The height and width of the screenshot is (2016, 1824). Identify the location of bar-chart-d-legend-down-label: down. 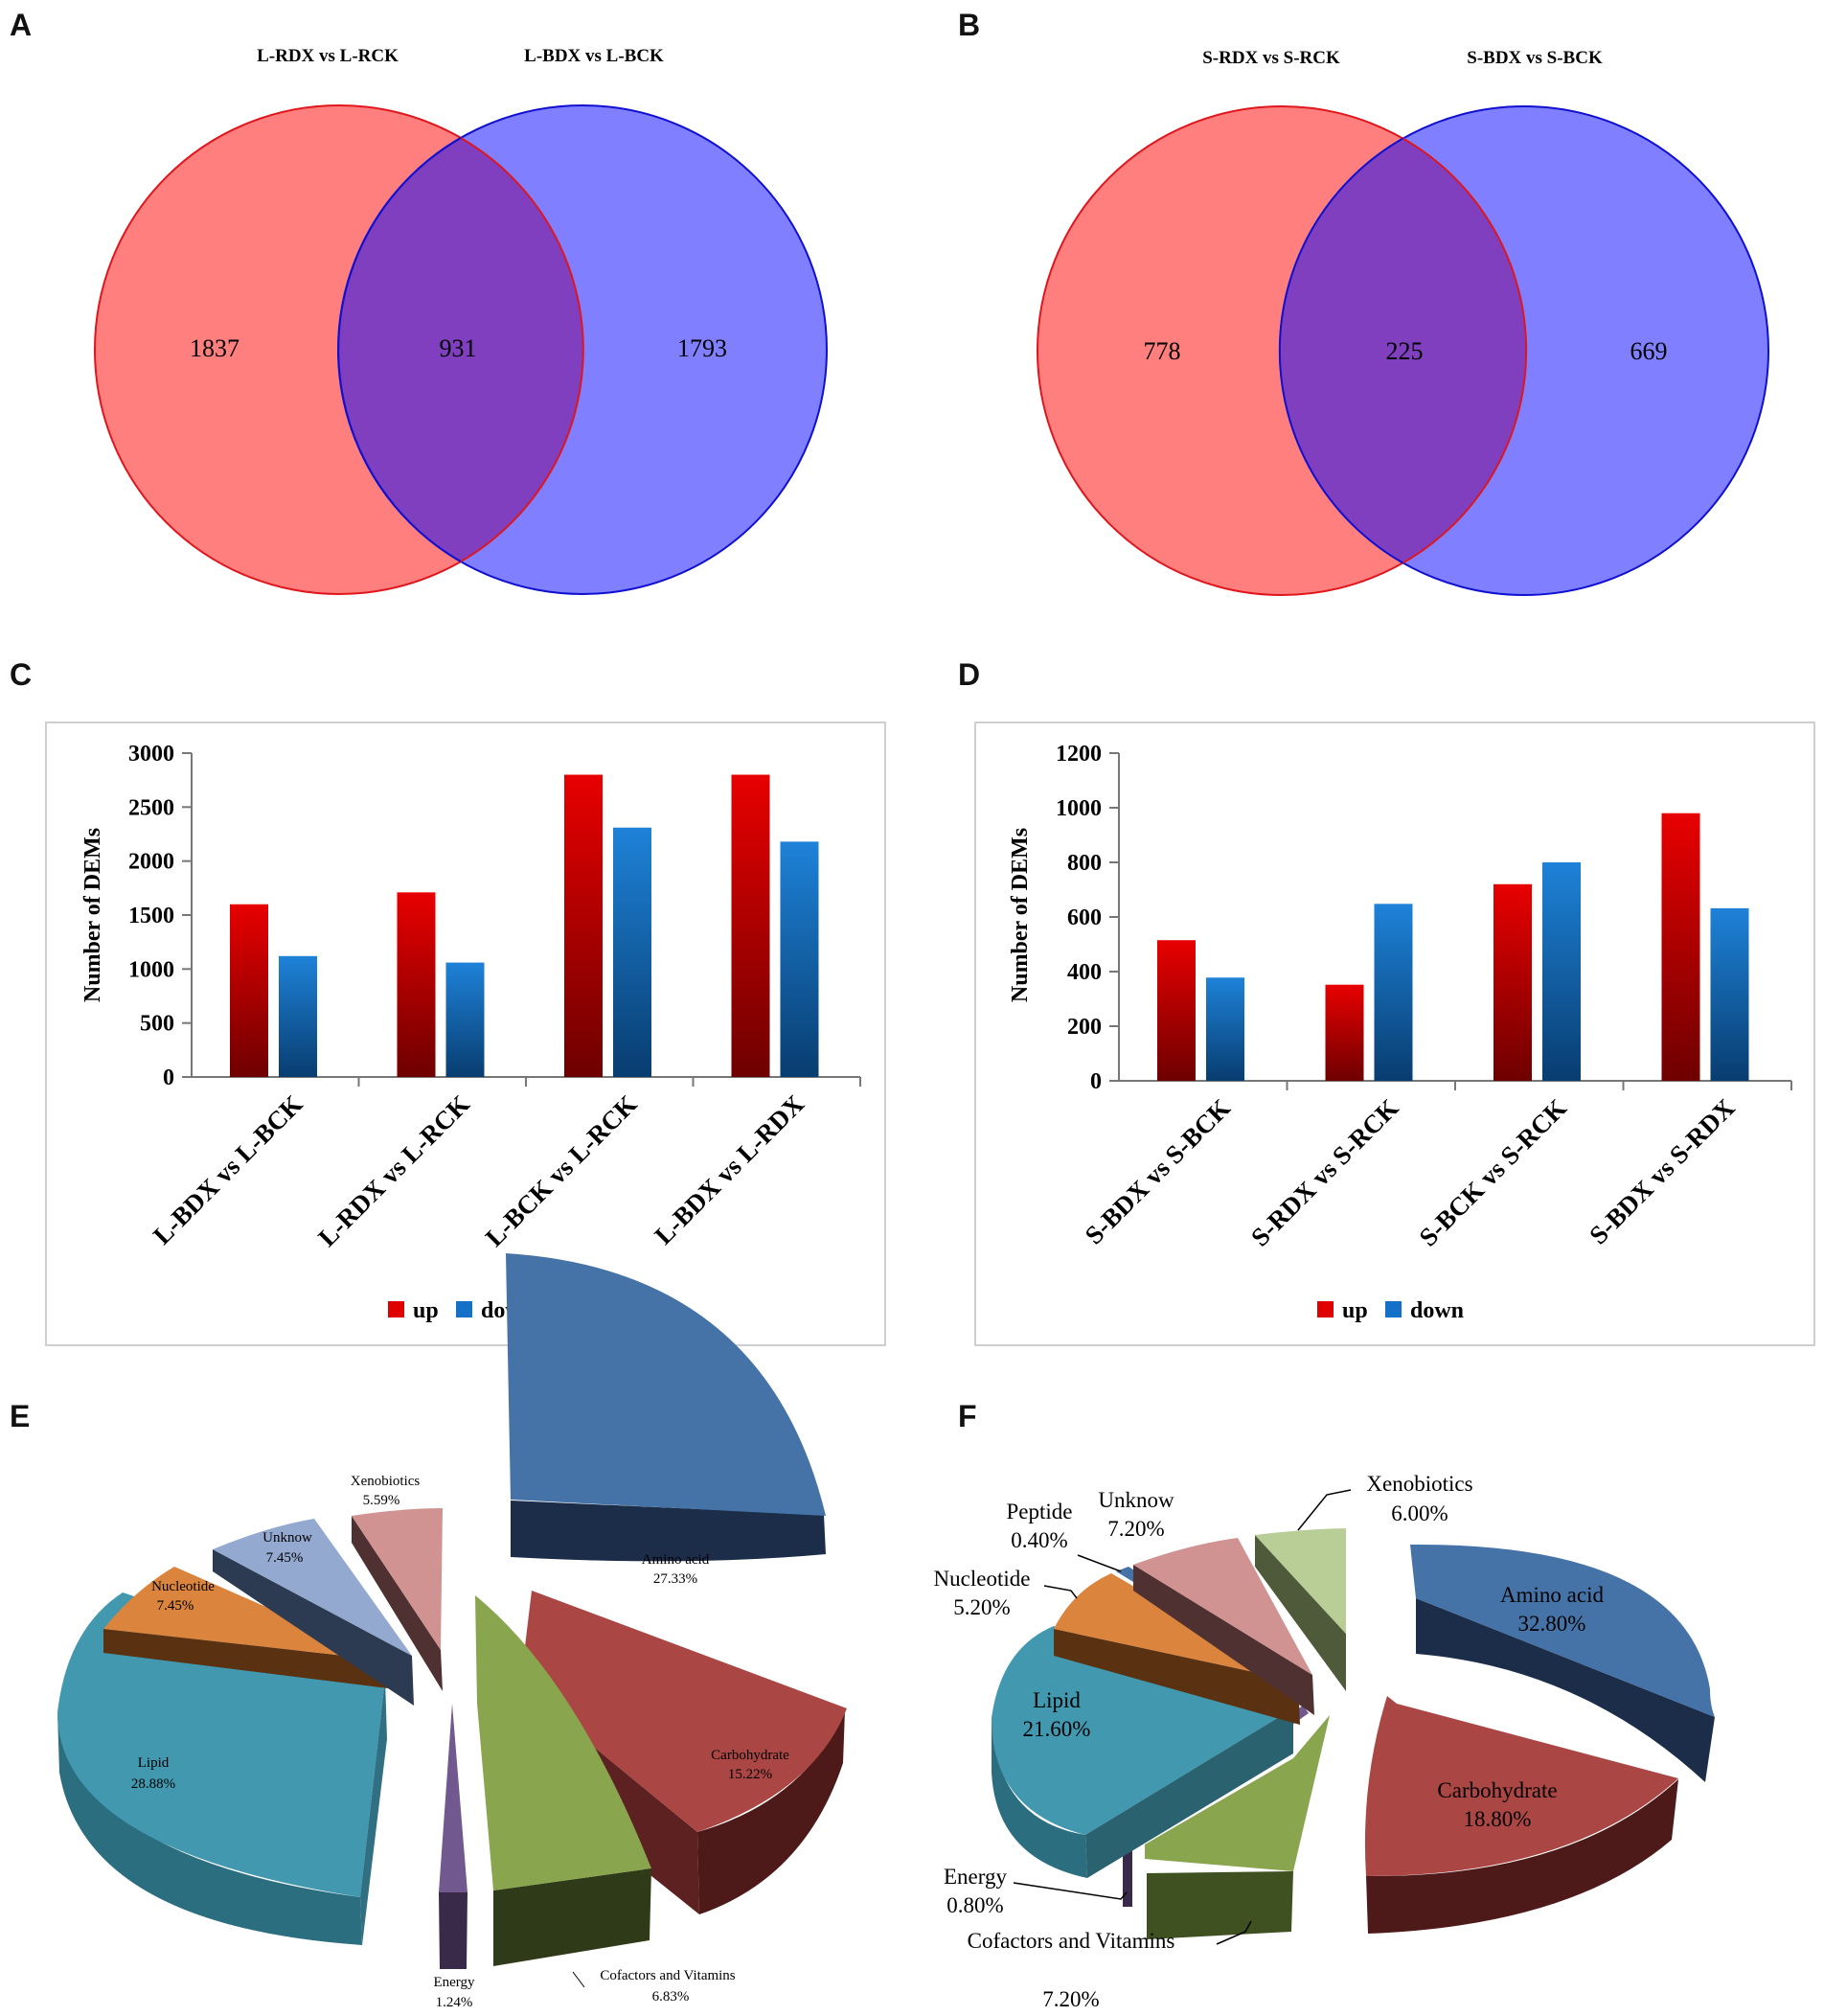
(1437, 1310).